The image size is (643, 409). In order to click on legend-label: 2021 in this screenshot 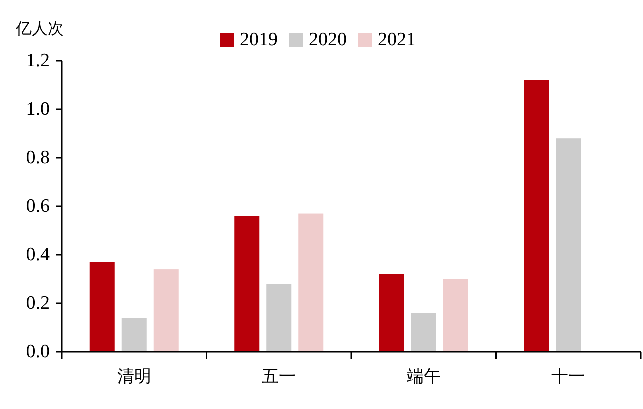, I will do `click(397, 40)`.